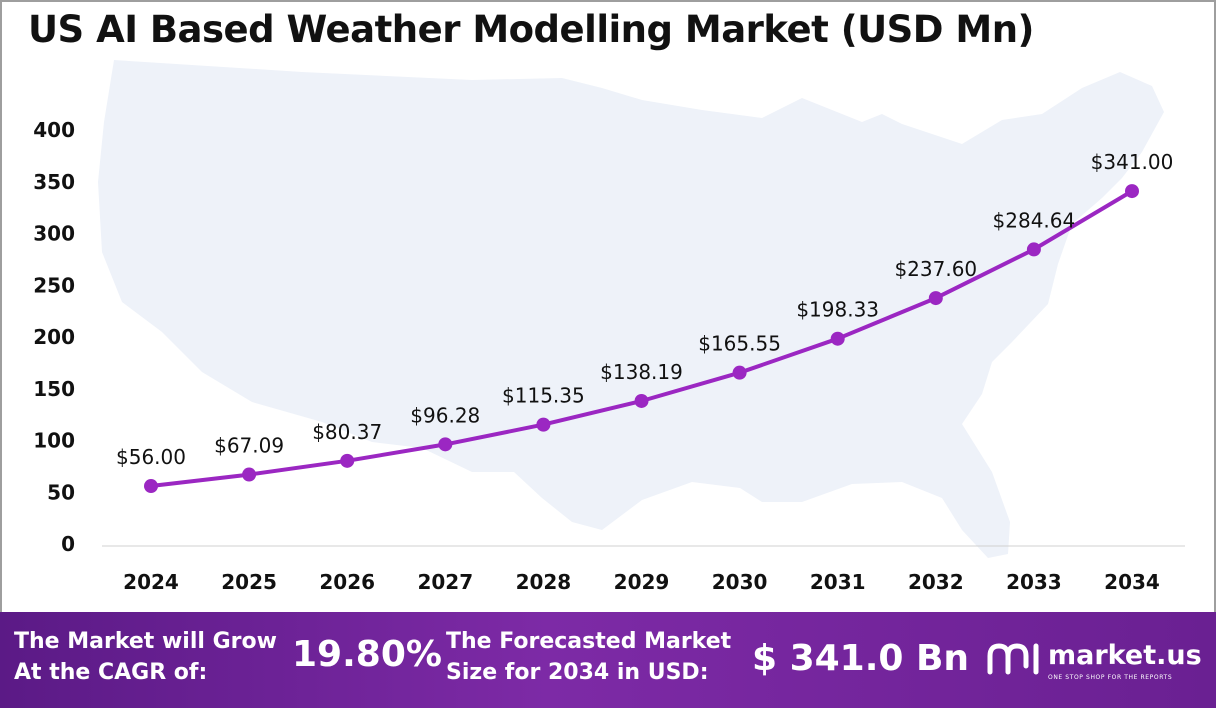 The width and height of the screenshot is (1216, 708). I want to click on cagr-value: 19.80%, so click(367, 654).